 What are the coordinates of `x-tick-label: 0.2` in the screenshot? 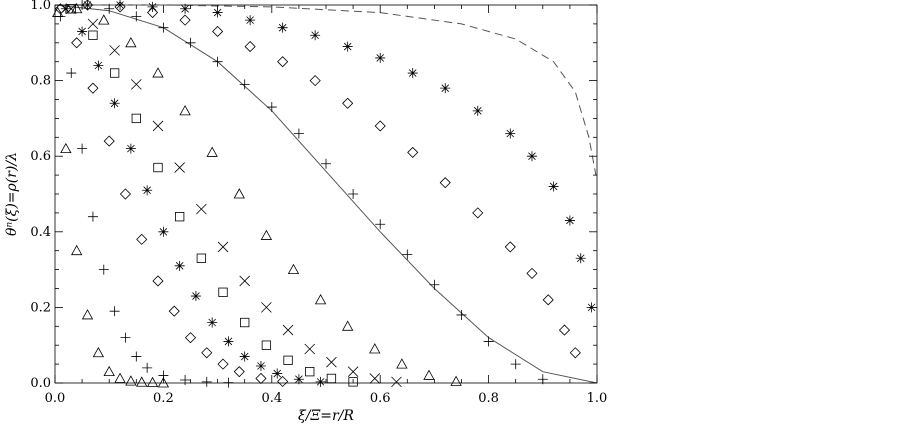 It's located at (163, 398).